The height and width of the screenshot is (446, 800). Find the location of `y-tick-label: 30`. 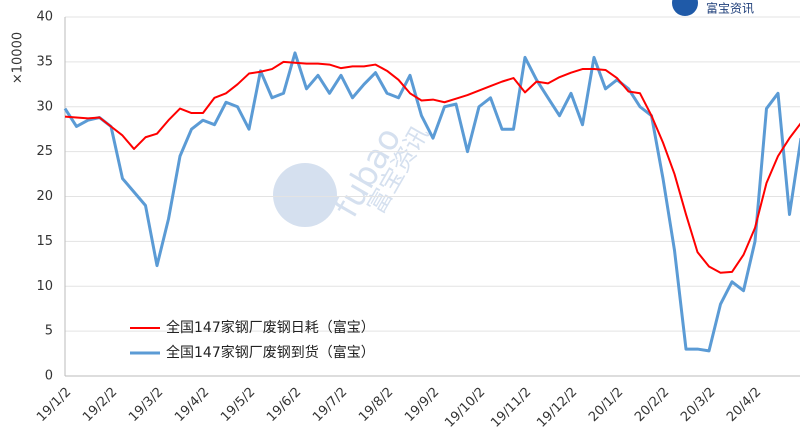

y-tick-label: 30 is located at coordinates (44, 106).